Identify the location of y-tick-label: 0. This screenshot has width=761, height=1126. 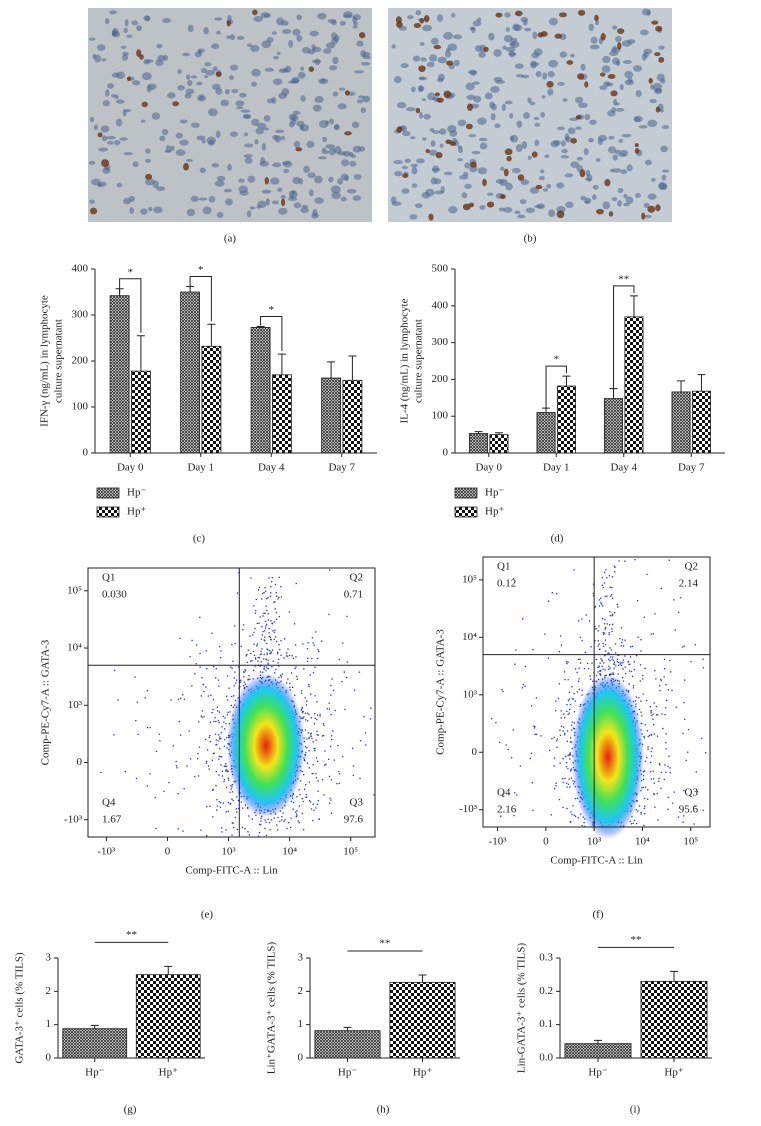
(446, 453).